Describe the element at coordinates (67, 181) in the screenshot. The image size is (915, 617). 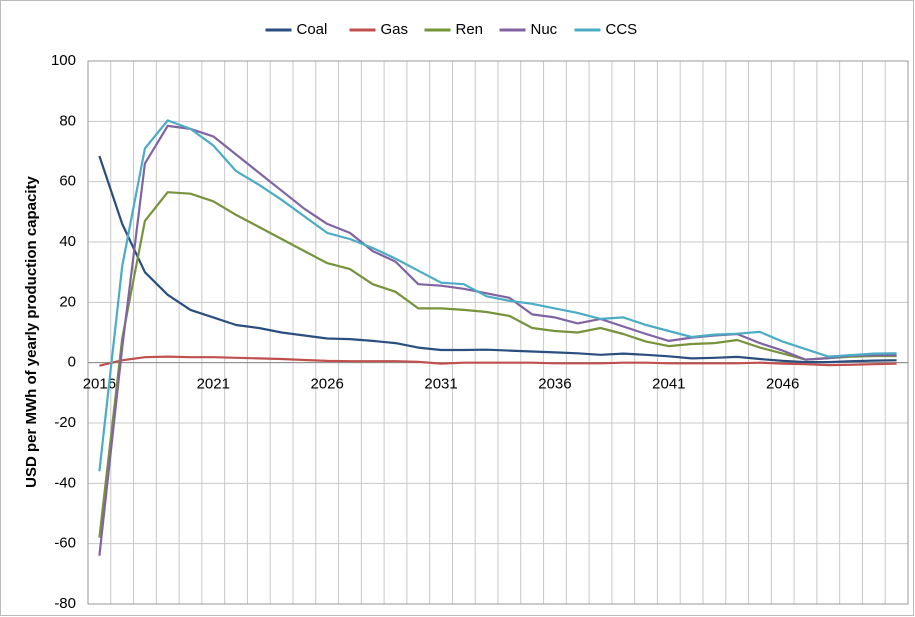
I see `y-tick-label: 60` at that location.